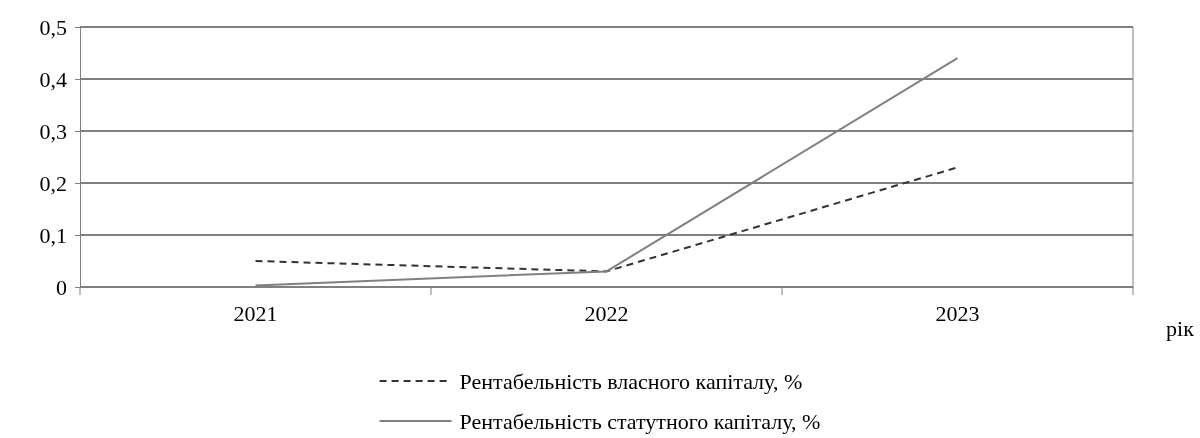 The width and height of the screenshot is (1200, 438). I want to click on legend-label: Рентабельність статутного капіталу, %, so click(640, 421).